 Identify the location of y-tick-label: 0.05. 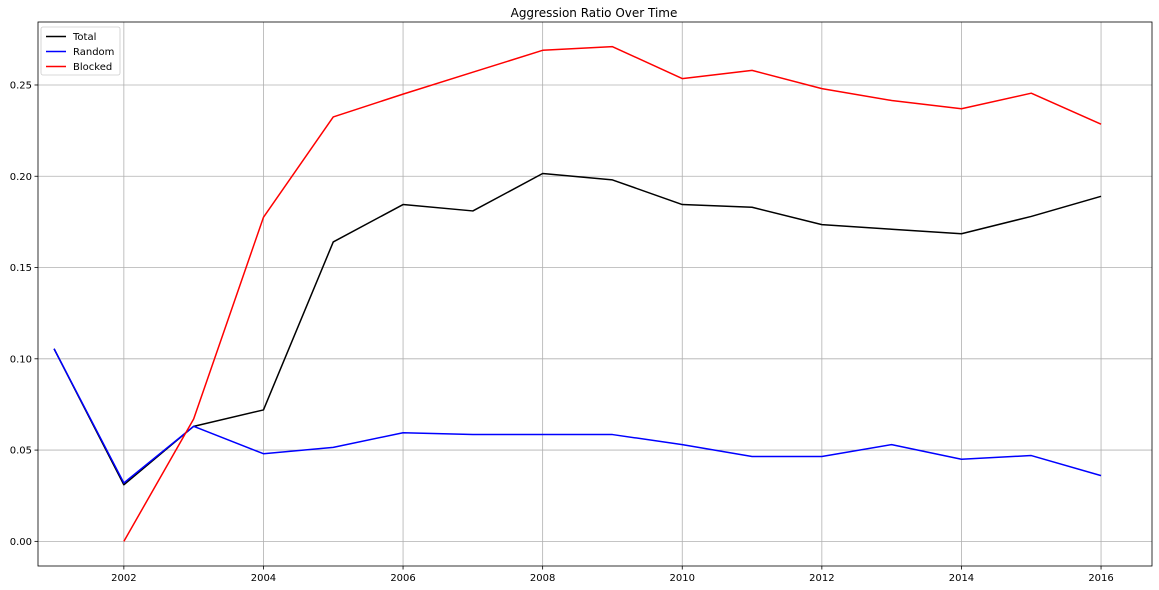
(21, 451).